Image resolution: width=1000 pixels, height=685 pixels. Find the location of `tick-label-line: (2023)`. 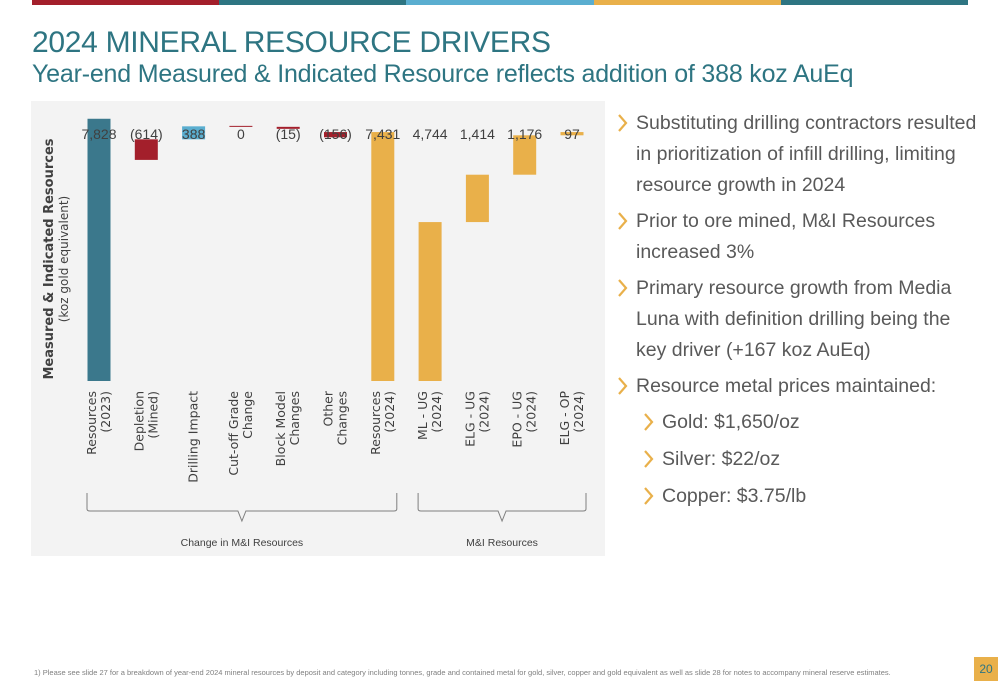

tick-label-line: (2023) is located at coordinates (105, 412).